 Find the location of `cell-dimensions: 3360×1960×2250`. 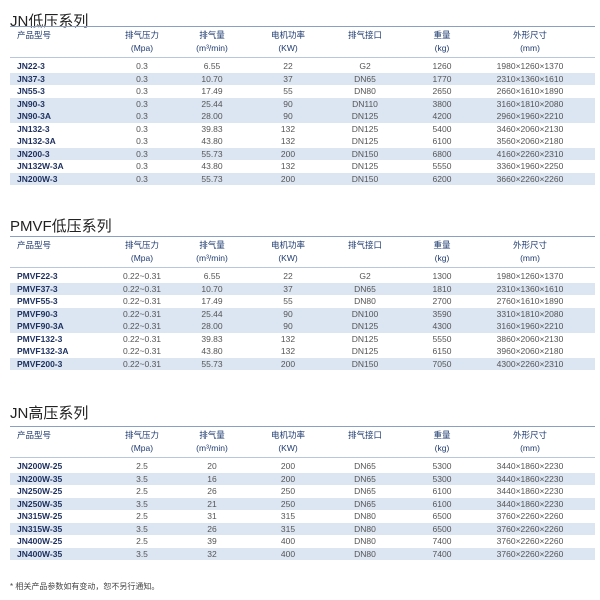

cell-dimensions: 3360×1960×2250 is located at coordinates (530, 166).